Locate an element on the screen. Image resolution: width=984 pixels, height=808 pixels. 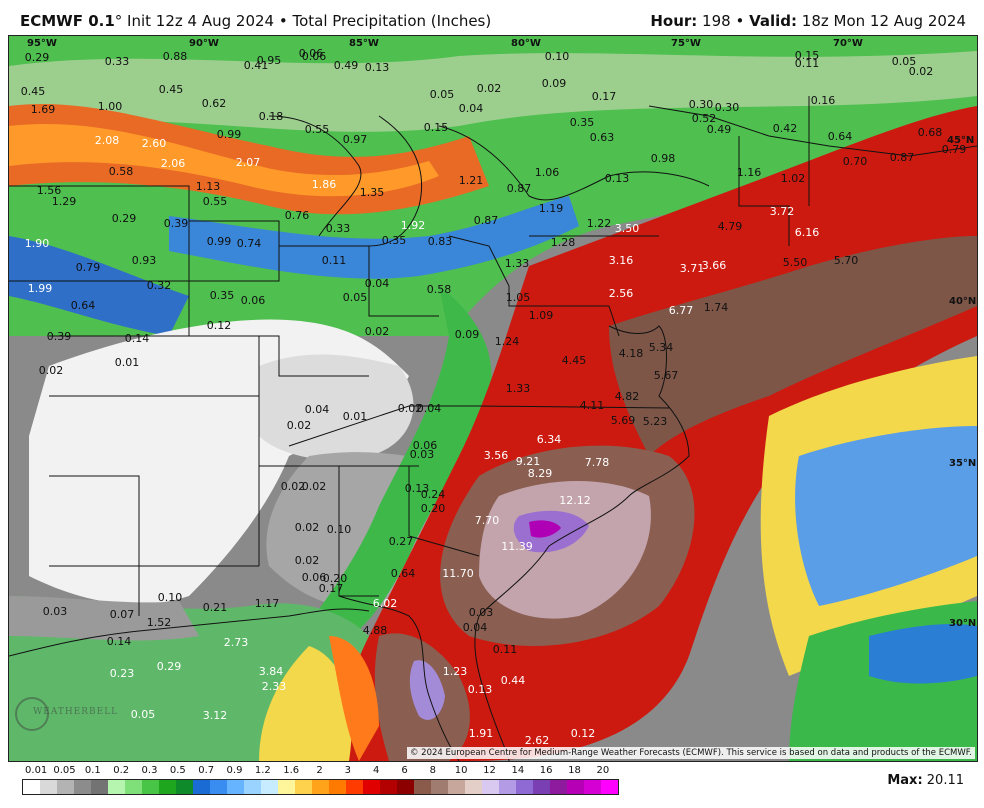
hour-value: 198 • is located at coordinates (723, 21).